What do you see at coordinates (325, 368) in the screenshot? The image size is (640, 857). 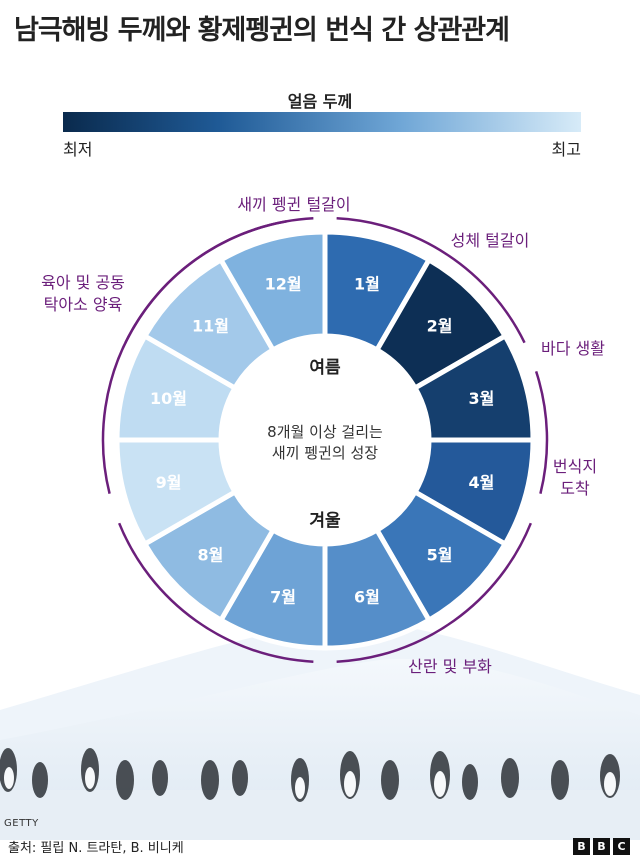 I see `summer-label: 여름` at bounding box center [325, 368].